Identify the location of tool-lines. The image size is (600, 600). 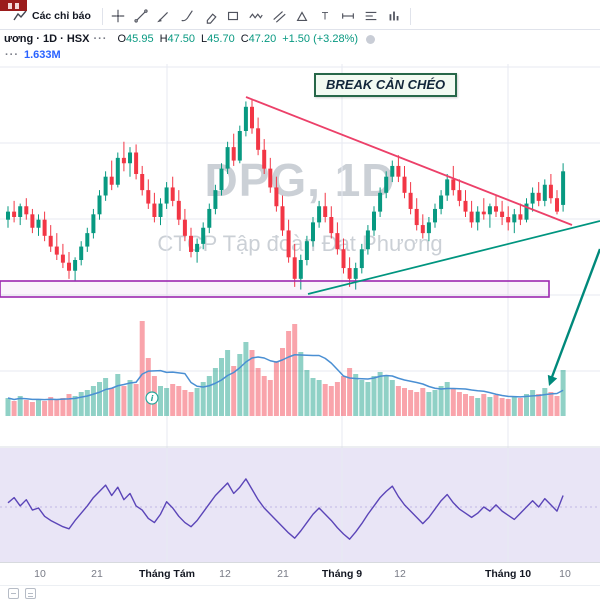
(371, 16).